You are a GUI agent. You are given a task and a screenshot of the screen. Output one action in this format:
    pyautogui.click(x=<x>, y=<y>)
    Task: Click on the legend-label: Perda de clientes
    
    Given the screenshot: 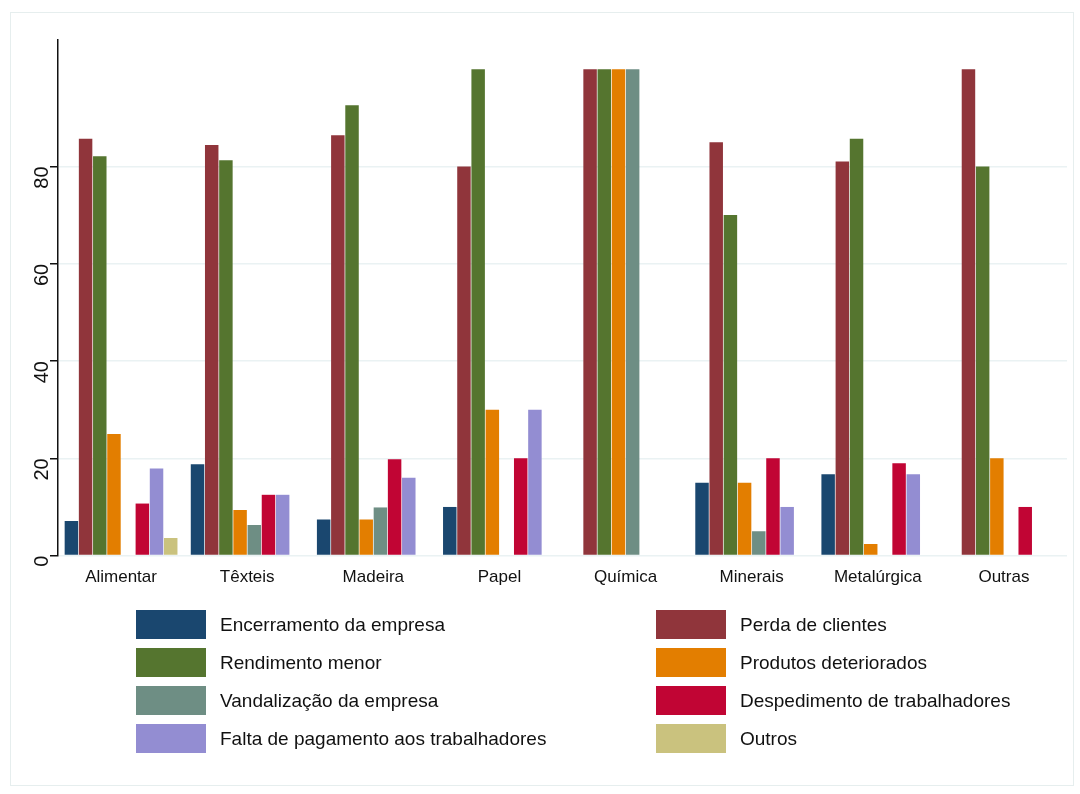 What is the action you would take?
    pyautogui.click(x=813, y=624)
    